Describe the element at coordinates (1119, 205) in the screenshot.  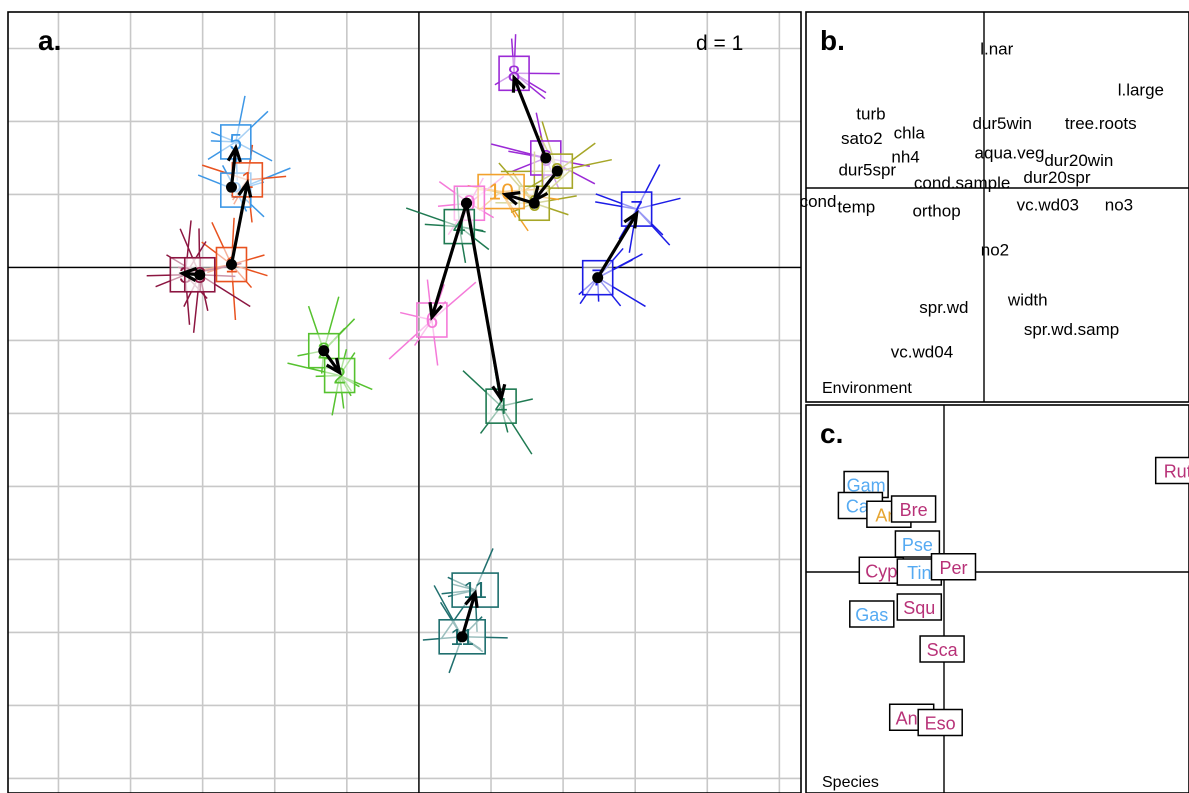
I see `environment-variable-label: no3` at that location.